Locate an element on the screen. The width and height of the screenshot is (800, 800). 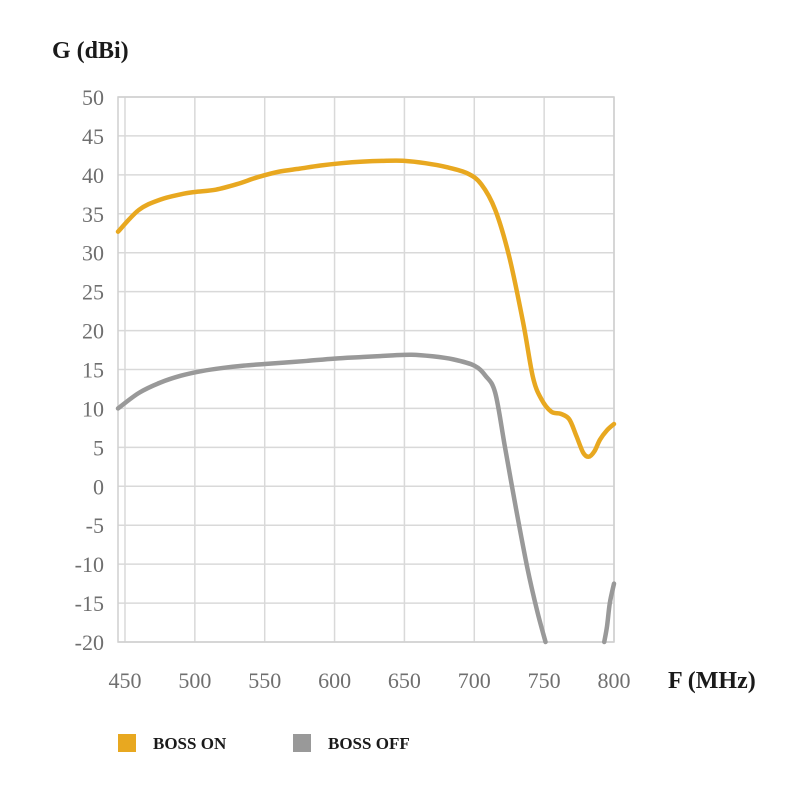
x-tick-label: 700 is located at coordinates (474, 680).